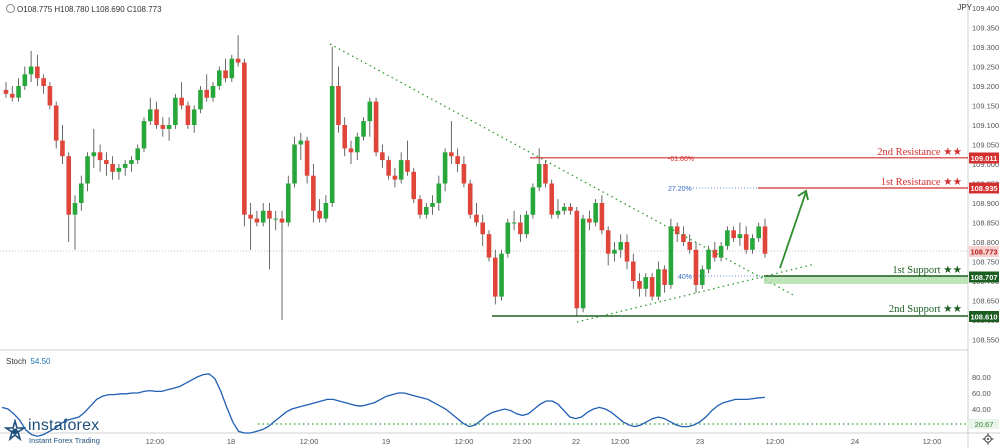 This screenshot has width=1000, height=448. I want to click on support-1-zone, so click(866, 280).